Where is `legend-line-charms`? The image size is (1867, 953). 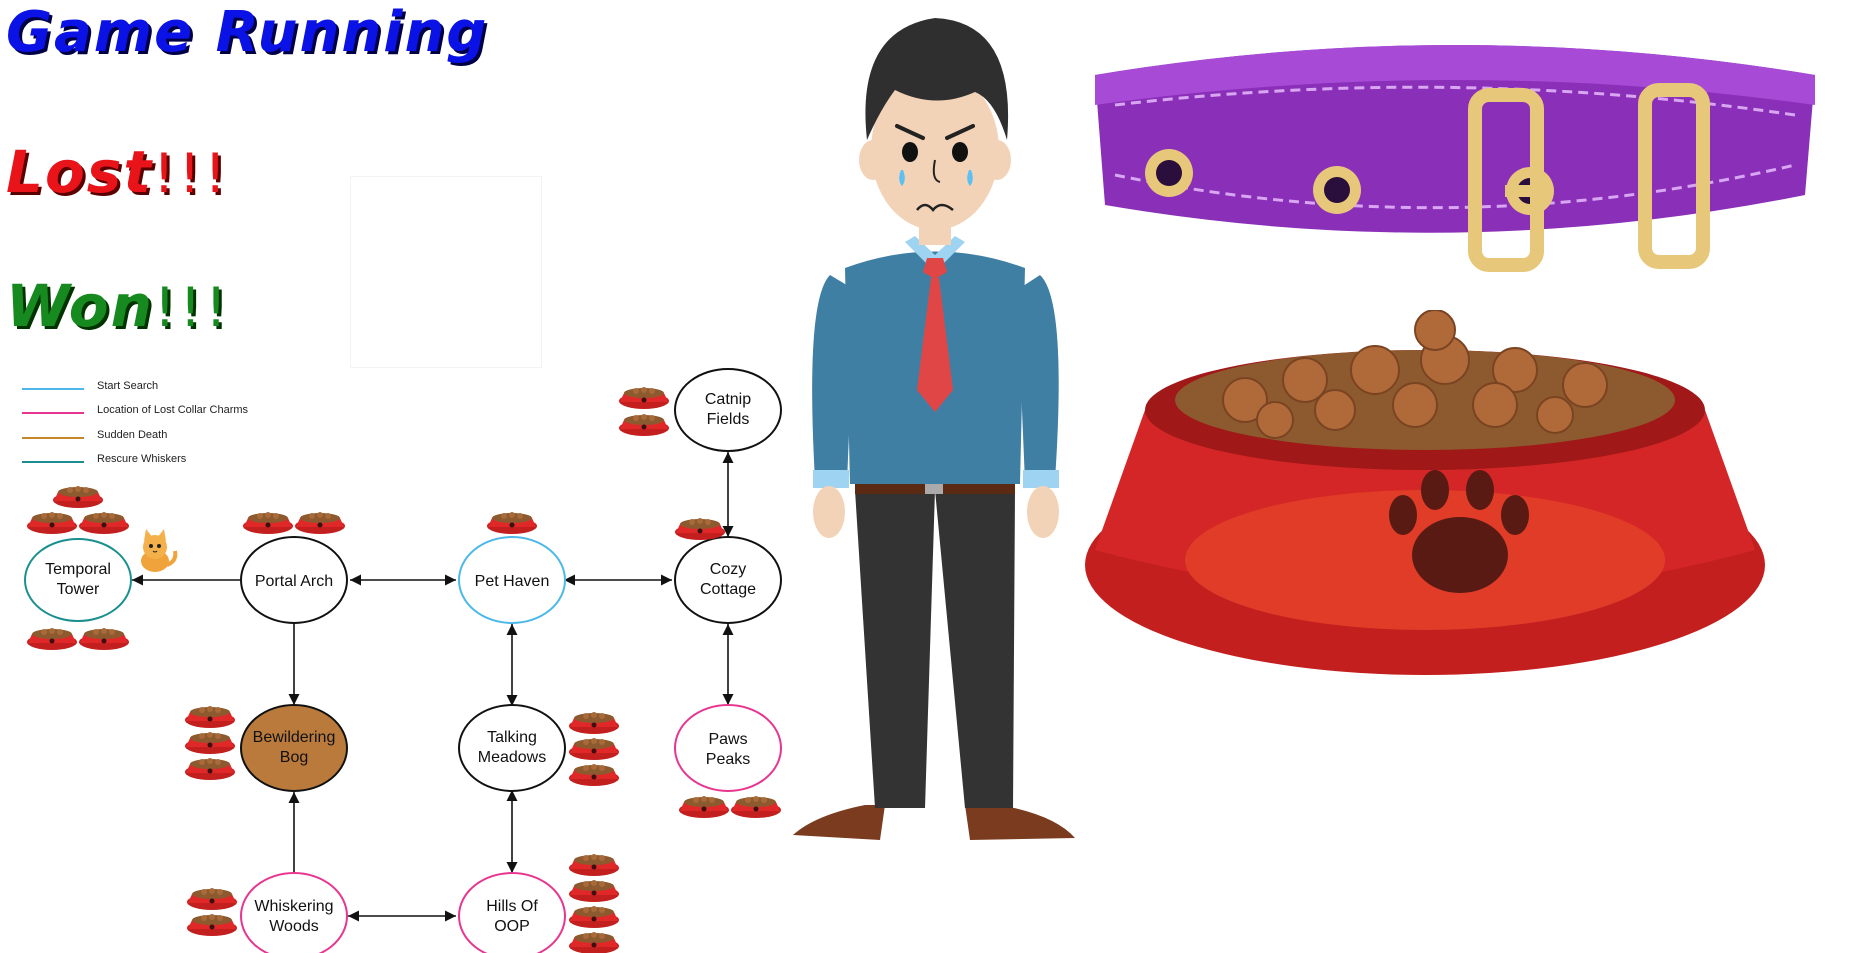
legend-line-charms is located at coordinates (53, 413).